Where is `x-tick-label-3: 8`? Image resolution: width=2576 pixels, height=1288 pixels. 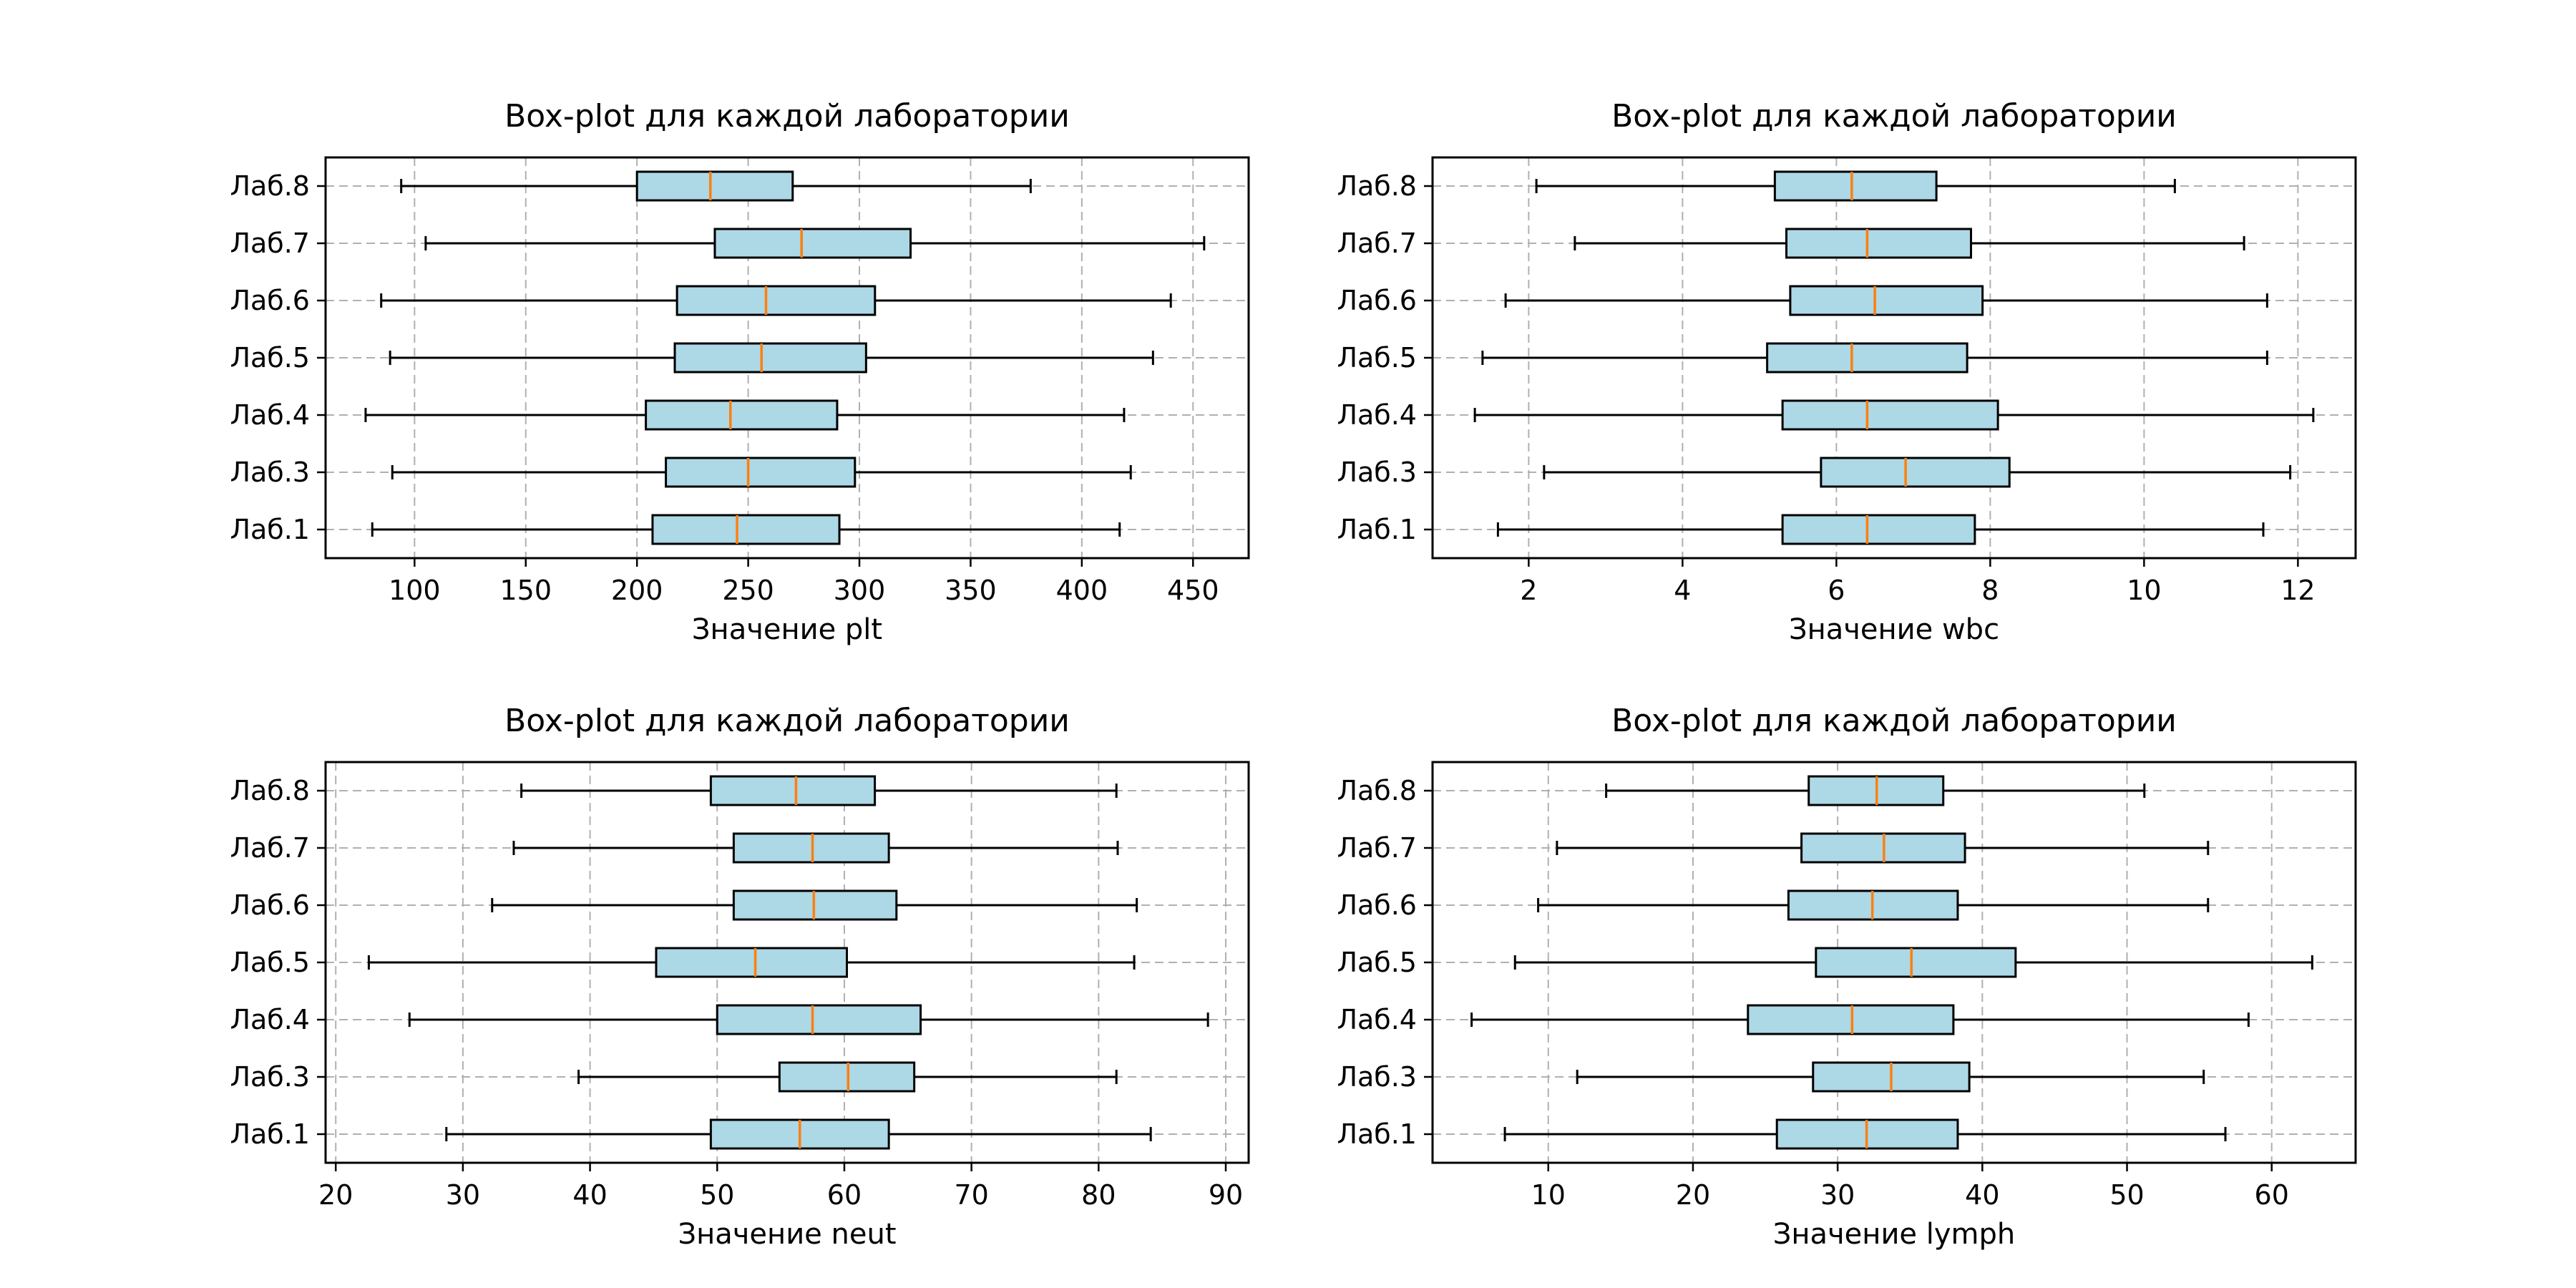 x-tick-label-3: 8 is located at coordinates (1990, 590).